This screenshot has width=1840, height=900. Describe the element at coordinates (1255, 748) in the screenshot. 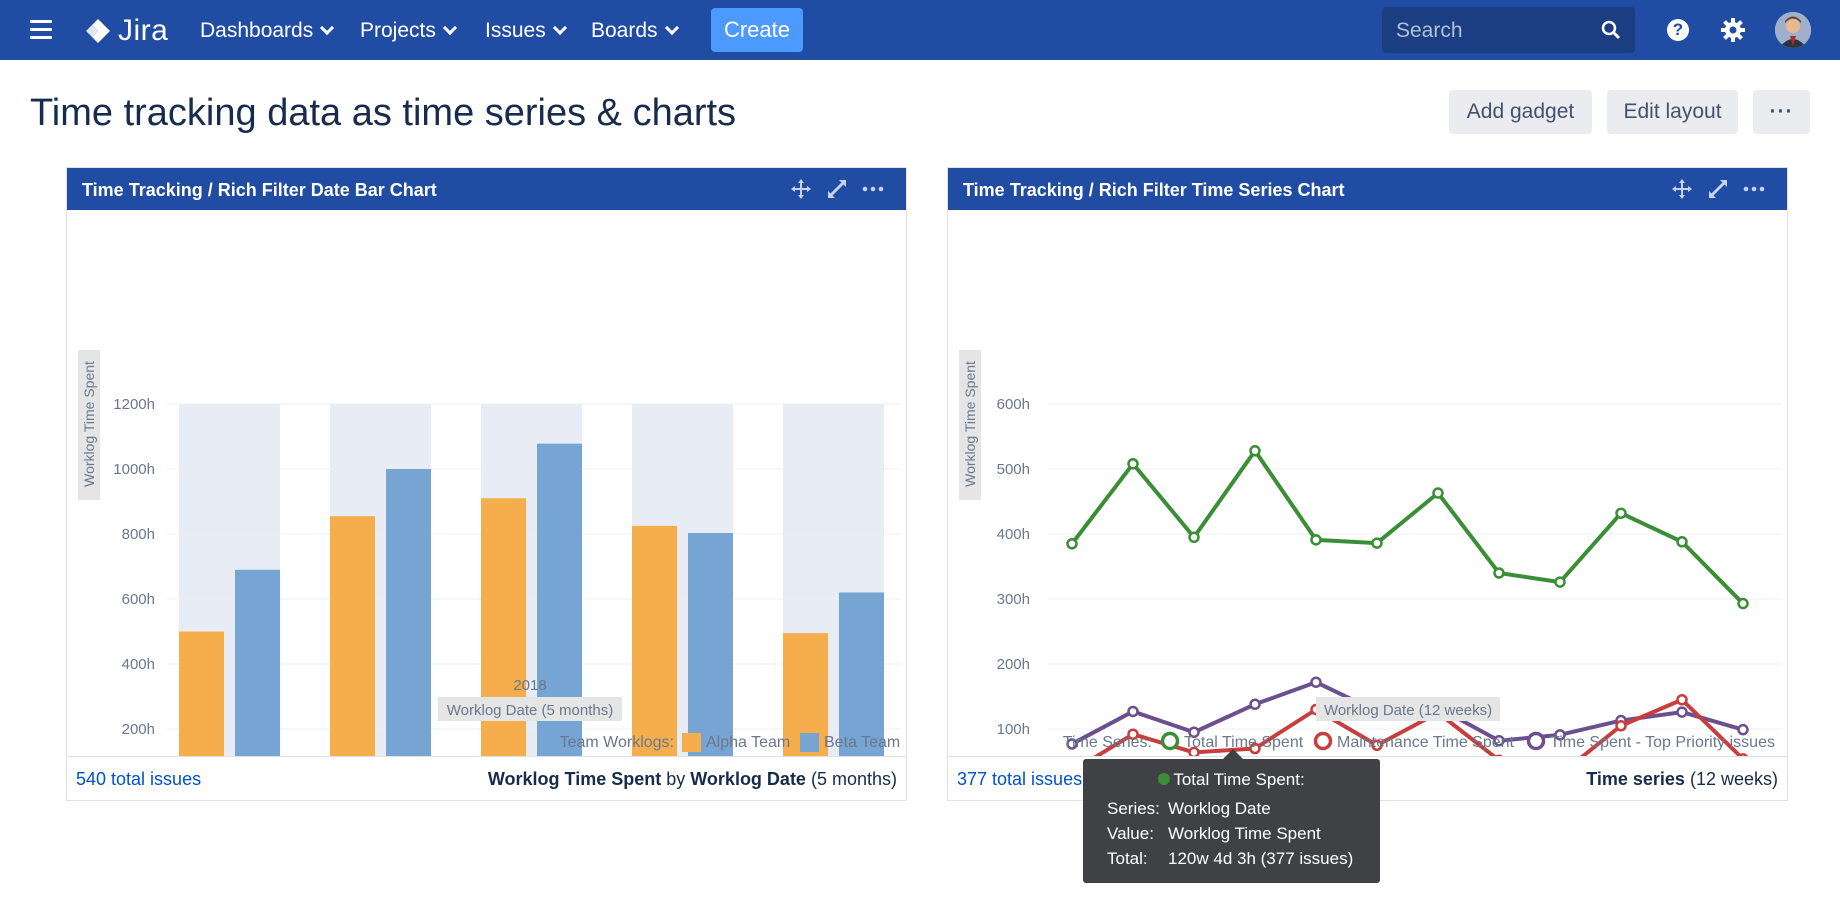

I see `point-maintenance-time-spent-w34` at that location.